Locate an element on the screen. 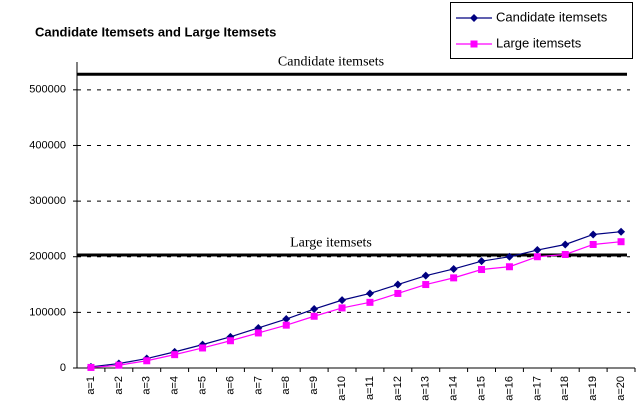  y-tick-label: 300000 is located at coordinates (47, 201).